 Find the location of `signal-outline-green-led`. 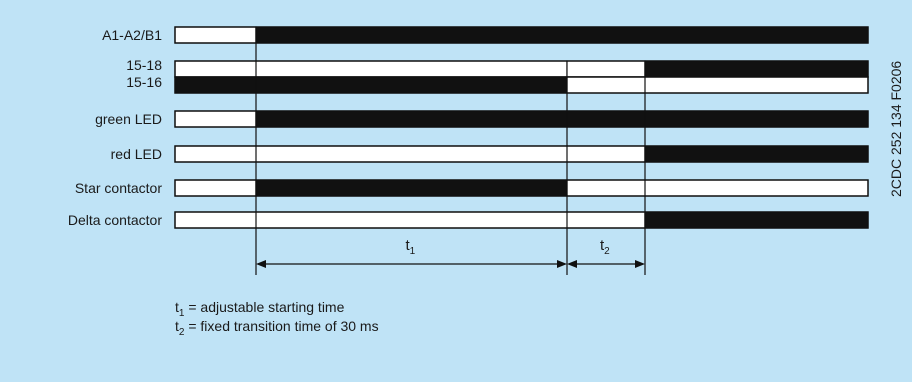

signal-outline-green-led is located at coordinates (521, 119).